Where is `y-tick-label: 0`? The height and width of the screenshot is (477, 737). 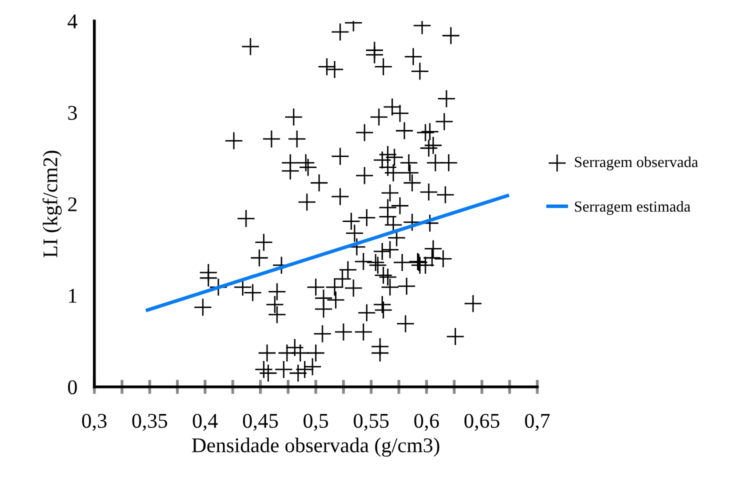 y-tick-label: 0 is located at coordinates (72, 387).